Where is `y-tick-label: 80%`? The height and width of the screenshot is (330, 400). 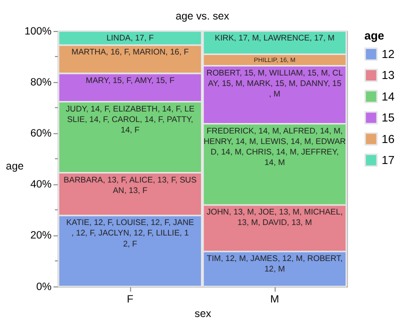 y-tick-label: 80% is located at coordinates (41, 82).